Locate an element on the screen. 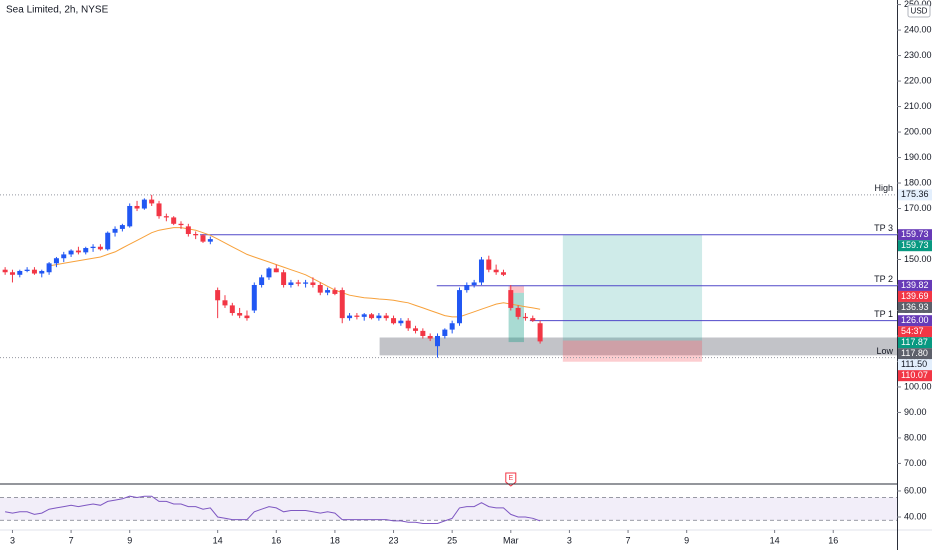  rsi-line is located at coordinates (273, 509).